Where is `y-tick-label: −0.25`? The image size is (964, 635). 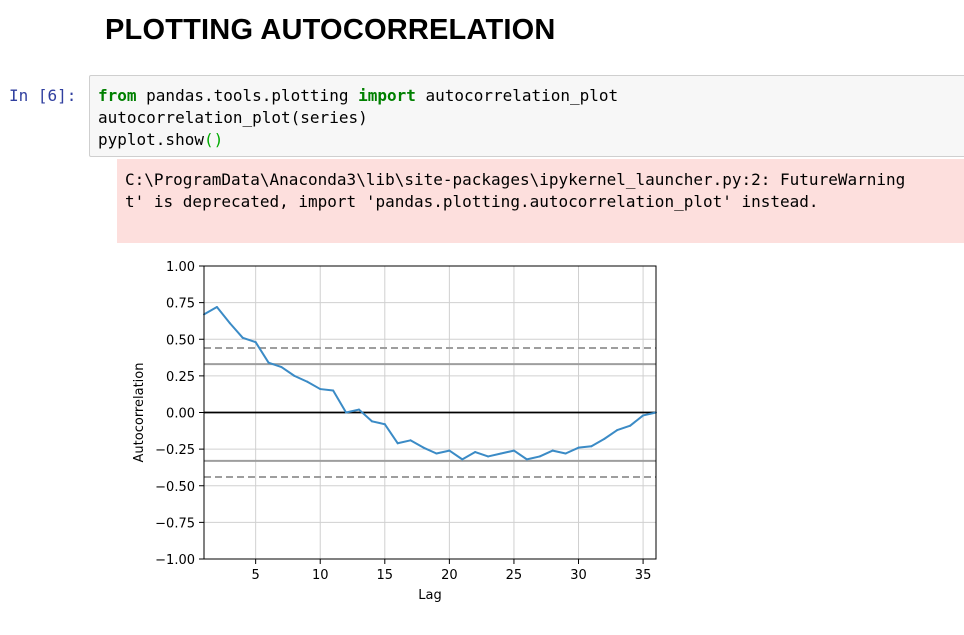 y-tick-label: −0.25 is located at coordinates (175, 450).